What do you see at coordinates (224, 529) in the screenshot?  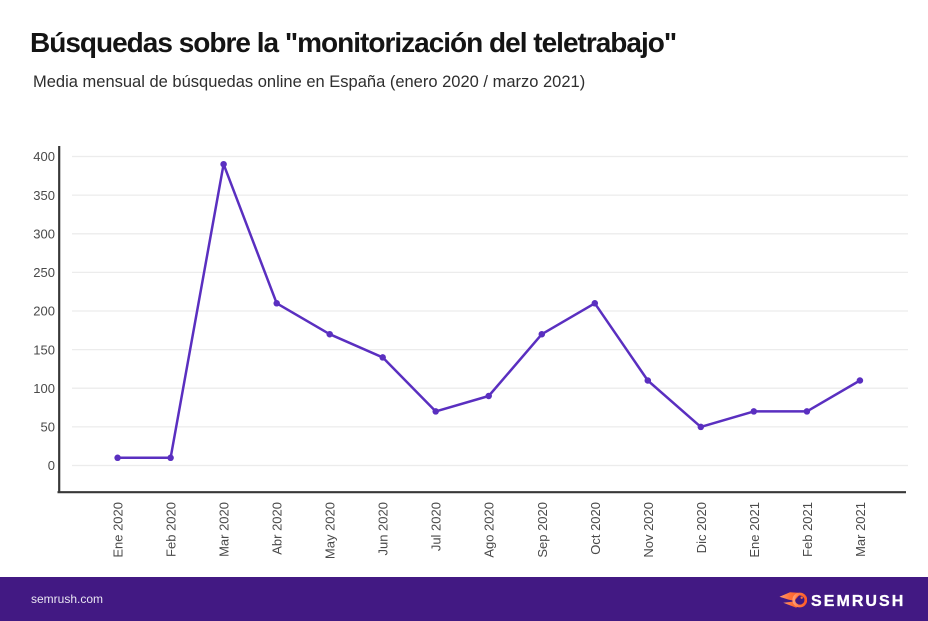 I see `svg-text: Mar 2020` at bounding box center [224, 529].